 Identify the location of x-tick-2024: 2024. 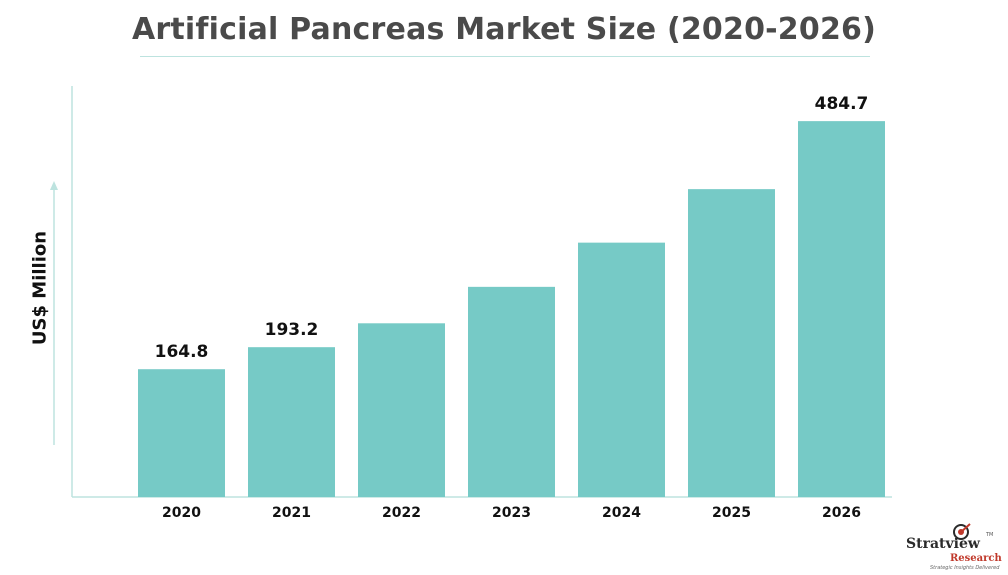
(621, 513).